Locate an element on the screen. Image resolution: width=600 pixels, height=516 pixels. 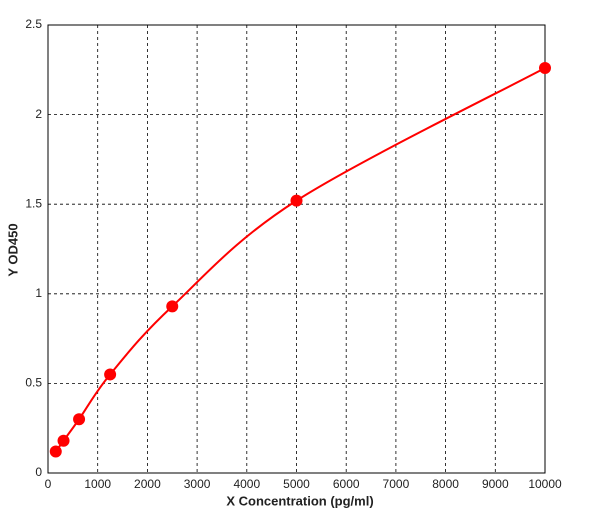
x-tick-label: 1000 is located at coordinates (97, 484).